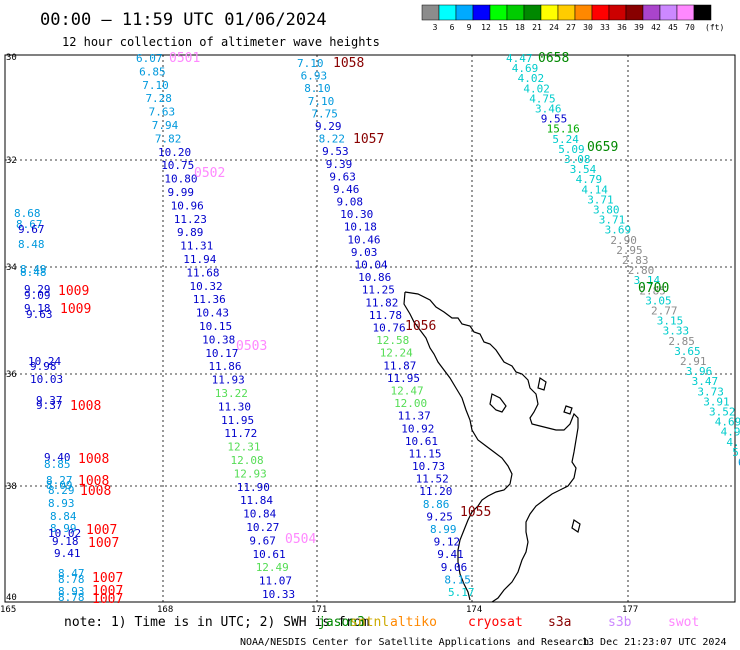 This screenshot has height=650, width=740. What do you see at coordinates (149, 58) in the screenshot?
I see `wave-height-label: 6.07` at bounding box center [149, 58].